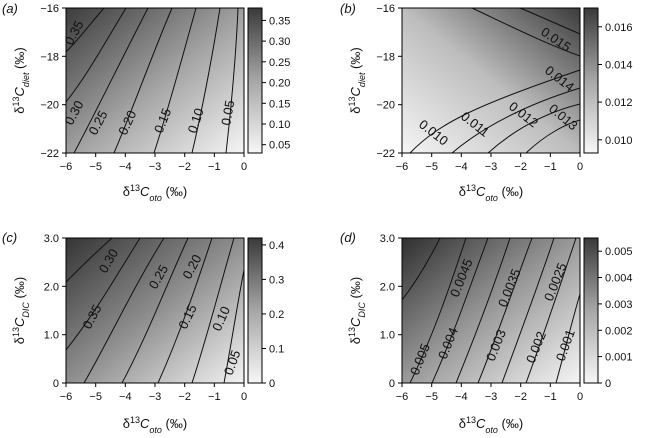 The width and height of the screenshot is (646, 438). I want to click on colorbar: 0.016 0.014 0.012 0.010, so click(608, 80).